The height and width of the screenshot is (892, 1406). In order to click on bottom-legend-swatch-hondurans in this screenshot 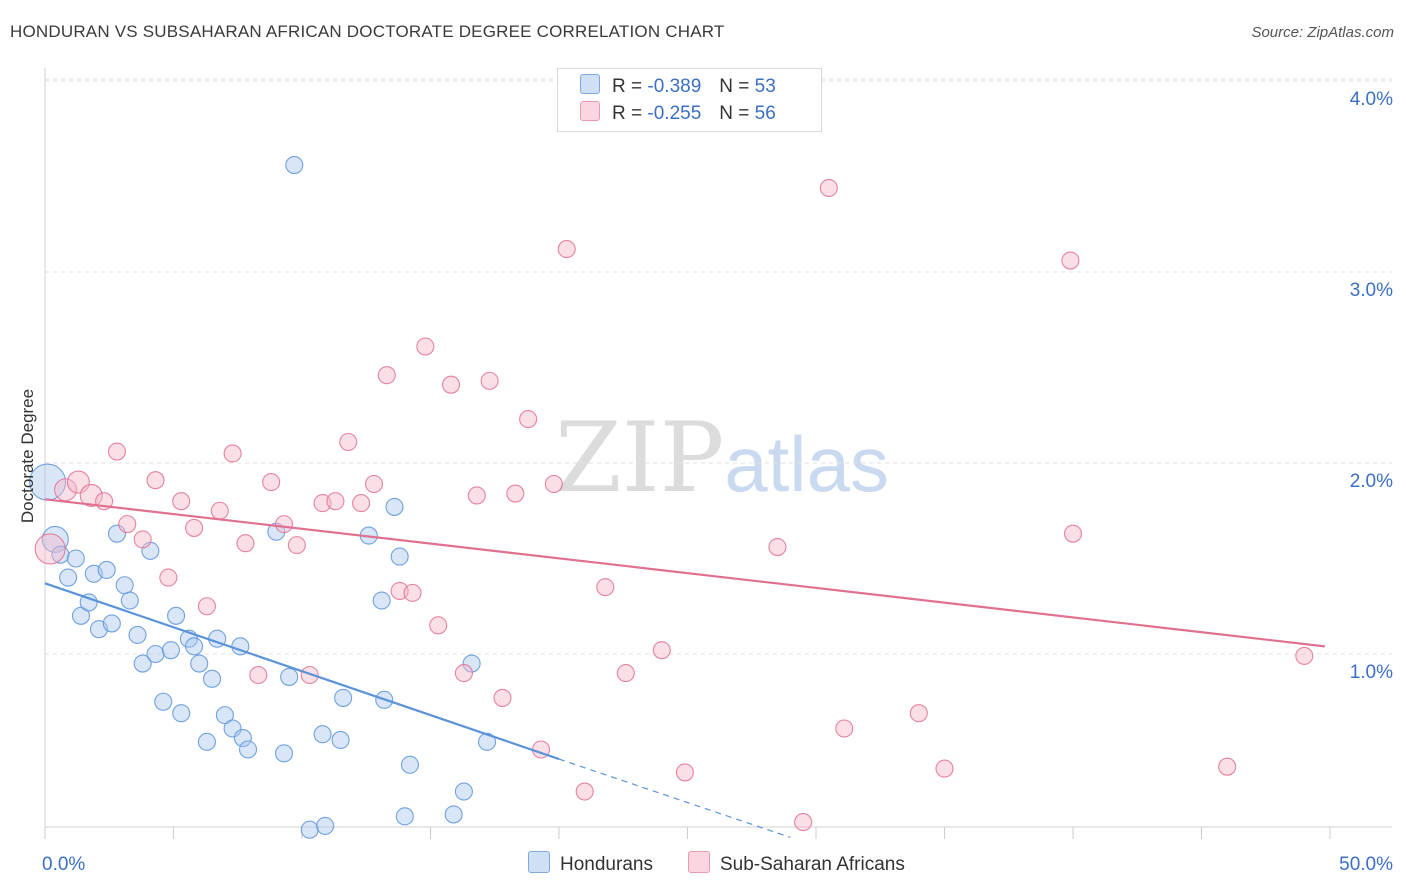, I will do `click(539, 862)`.